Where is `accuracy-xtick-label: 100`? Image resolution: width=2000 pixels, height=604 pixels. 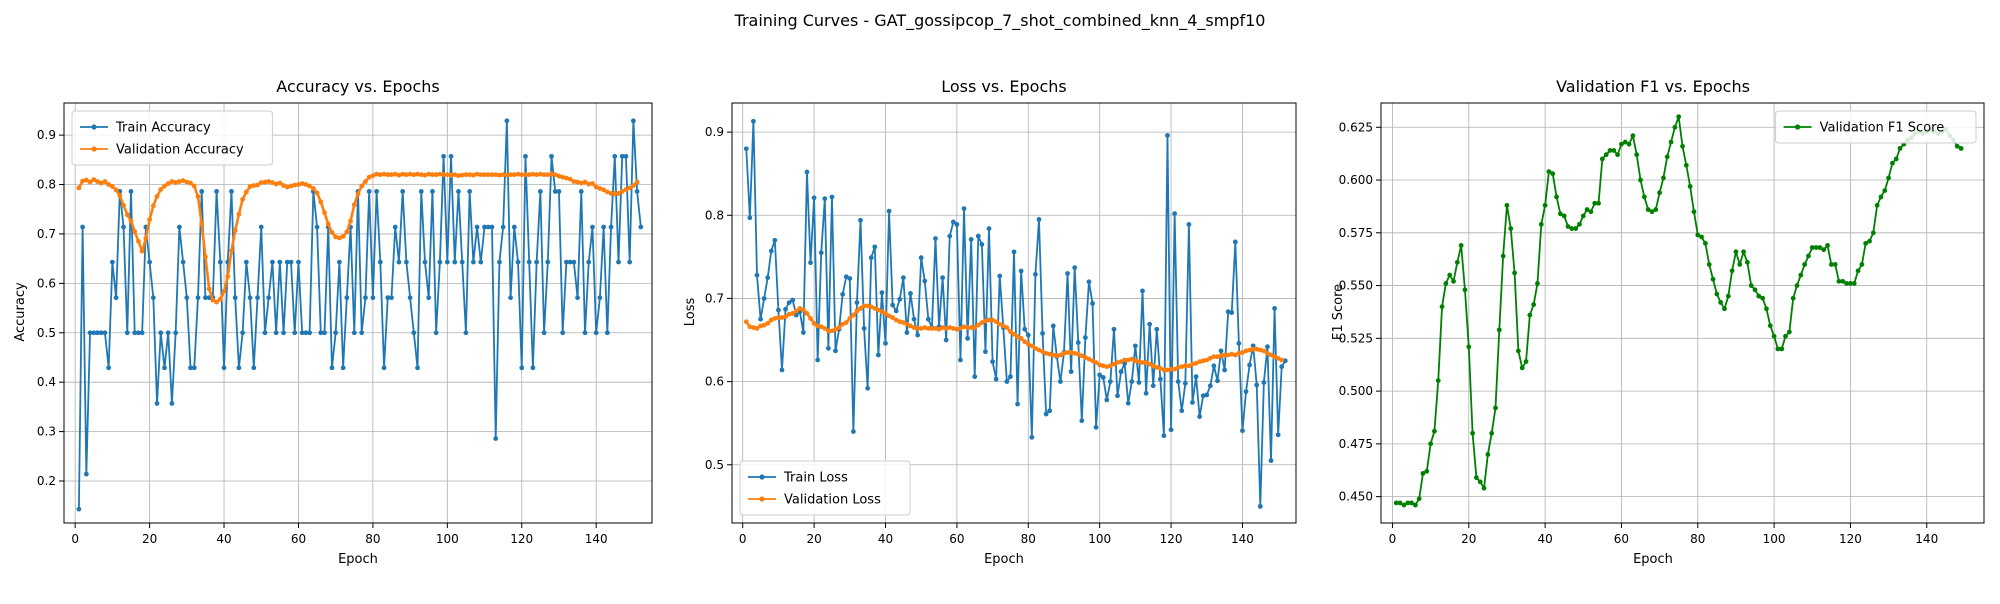 accuracy-xtick-label: 100 is located at coordinates (447, 539).